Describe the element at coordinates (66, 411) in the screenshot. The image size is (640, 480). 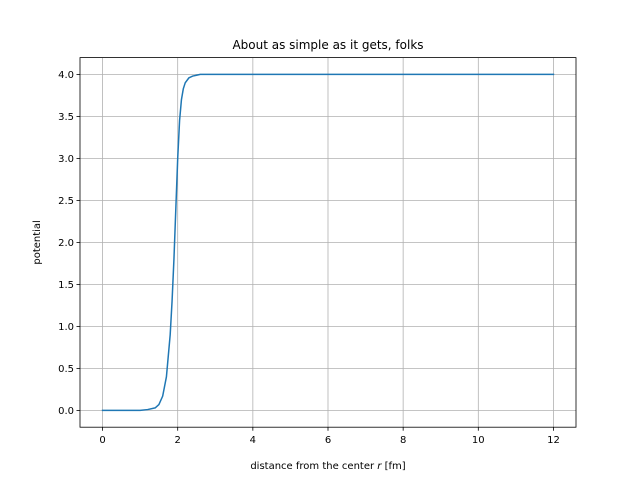
I see `y-tick-label: 0.0` at that location.